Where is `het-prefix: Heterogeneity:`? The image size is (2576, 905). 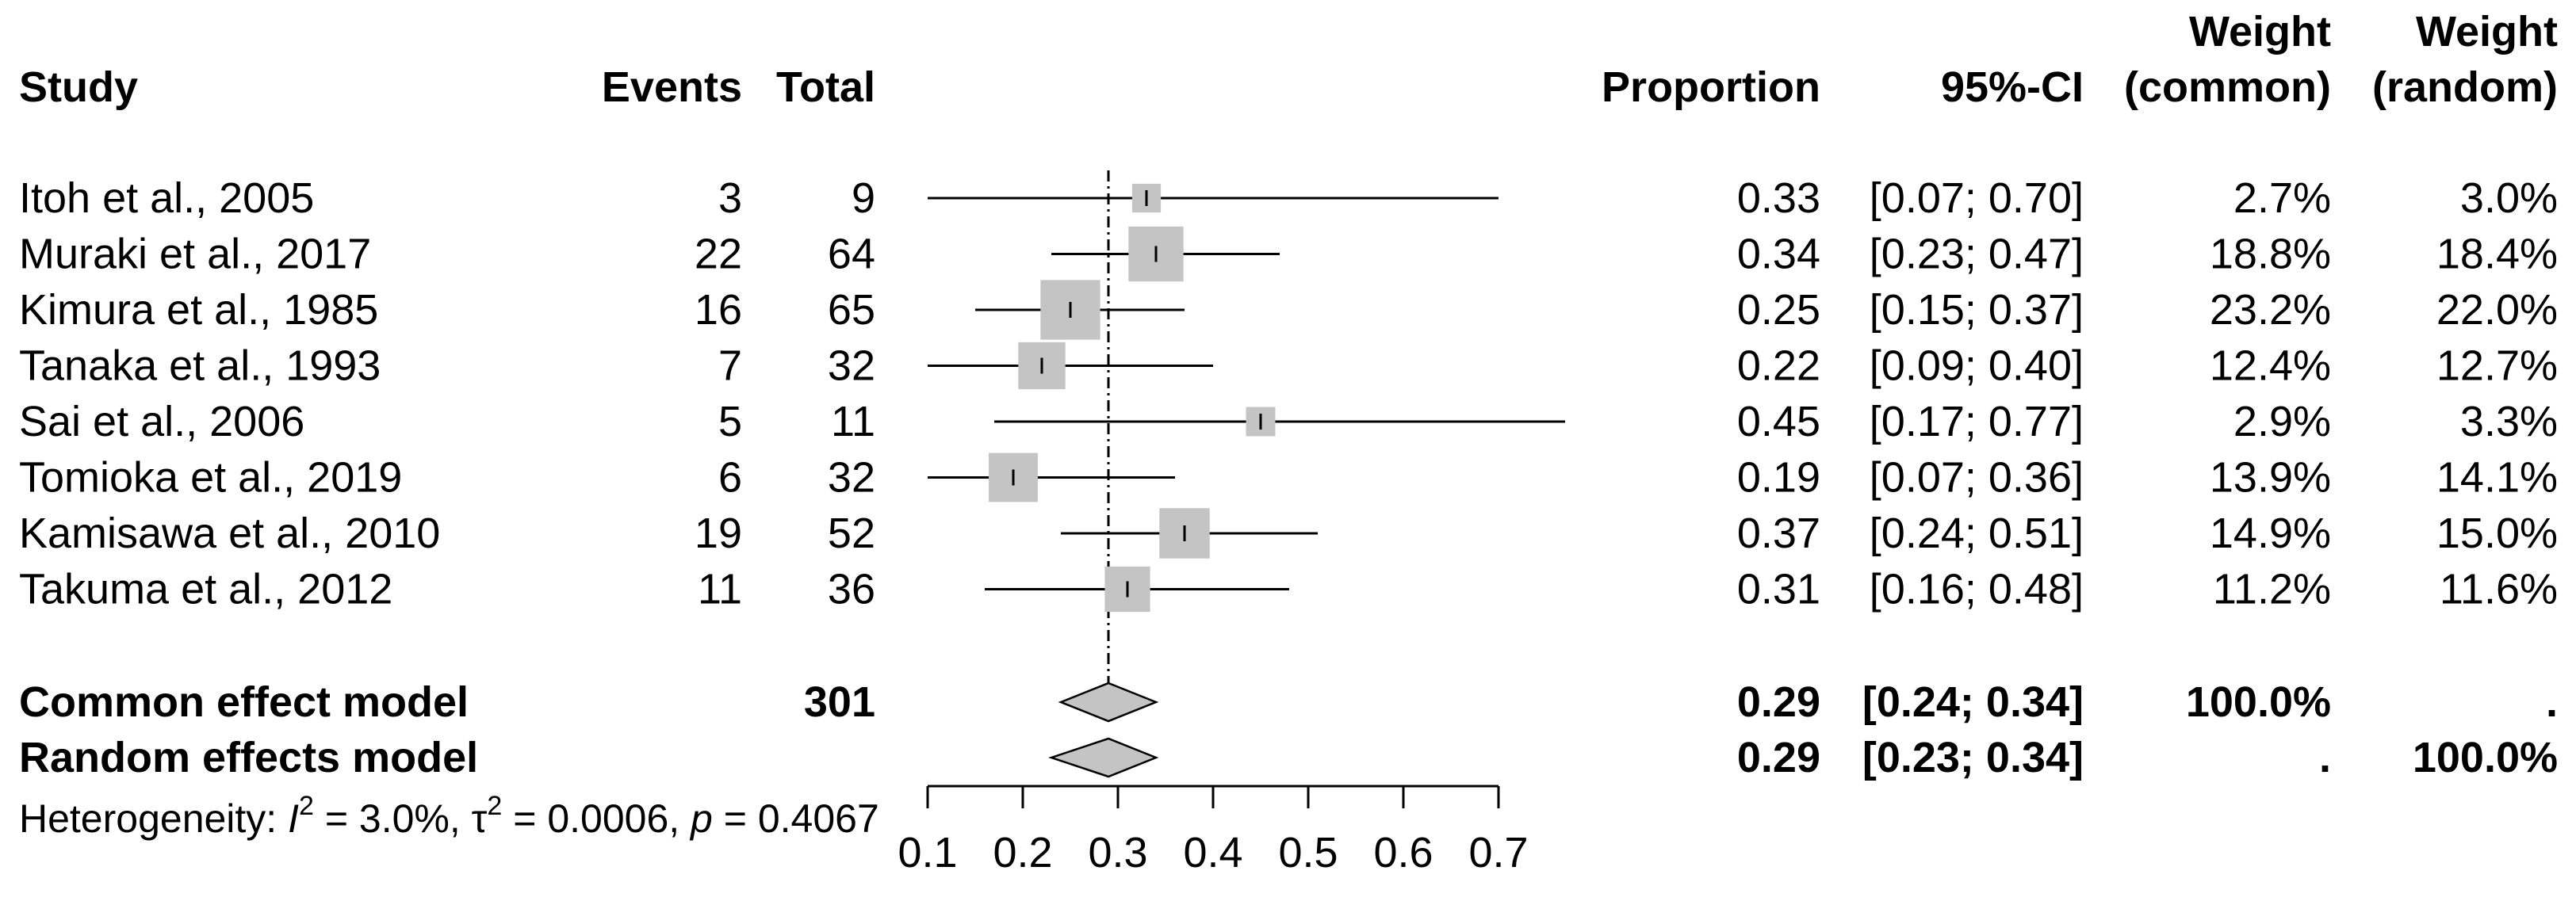
het-prefix: Heterogeneity: is located at coordinates (153, 818).